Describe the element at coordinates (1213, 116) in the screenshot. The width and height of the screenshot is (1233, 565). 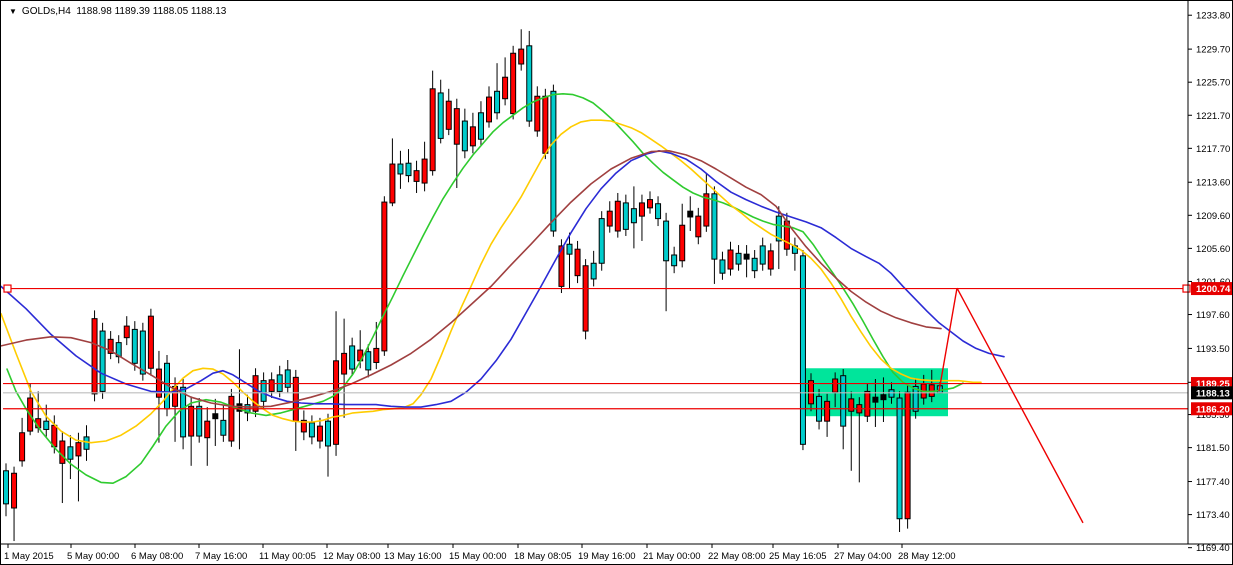
I see `price-axis-label: 1221.70` at that location.